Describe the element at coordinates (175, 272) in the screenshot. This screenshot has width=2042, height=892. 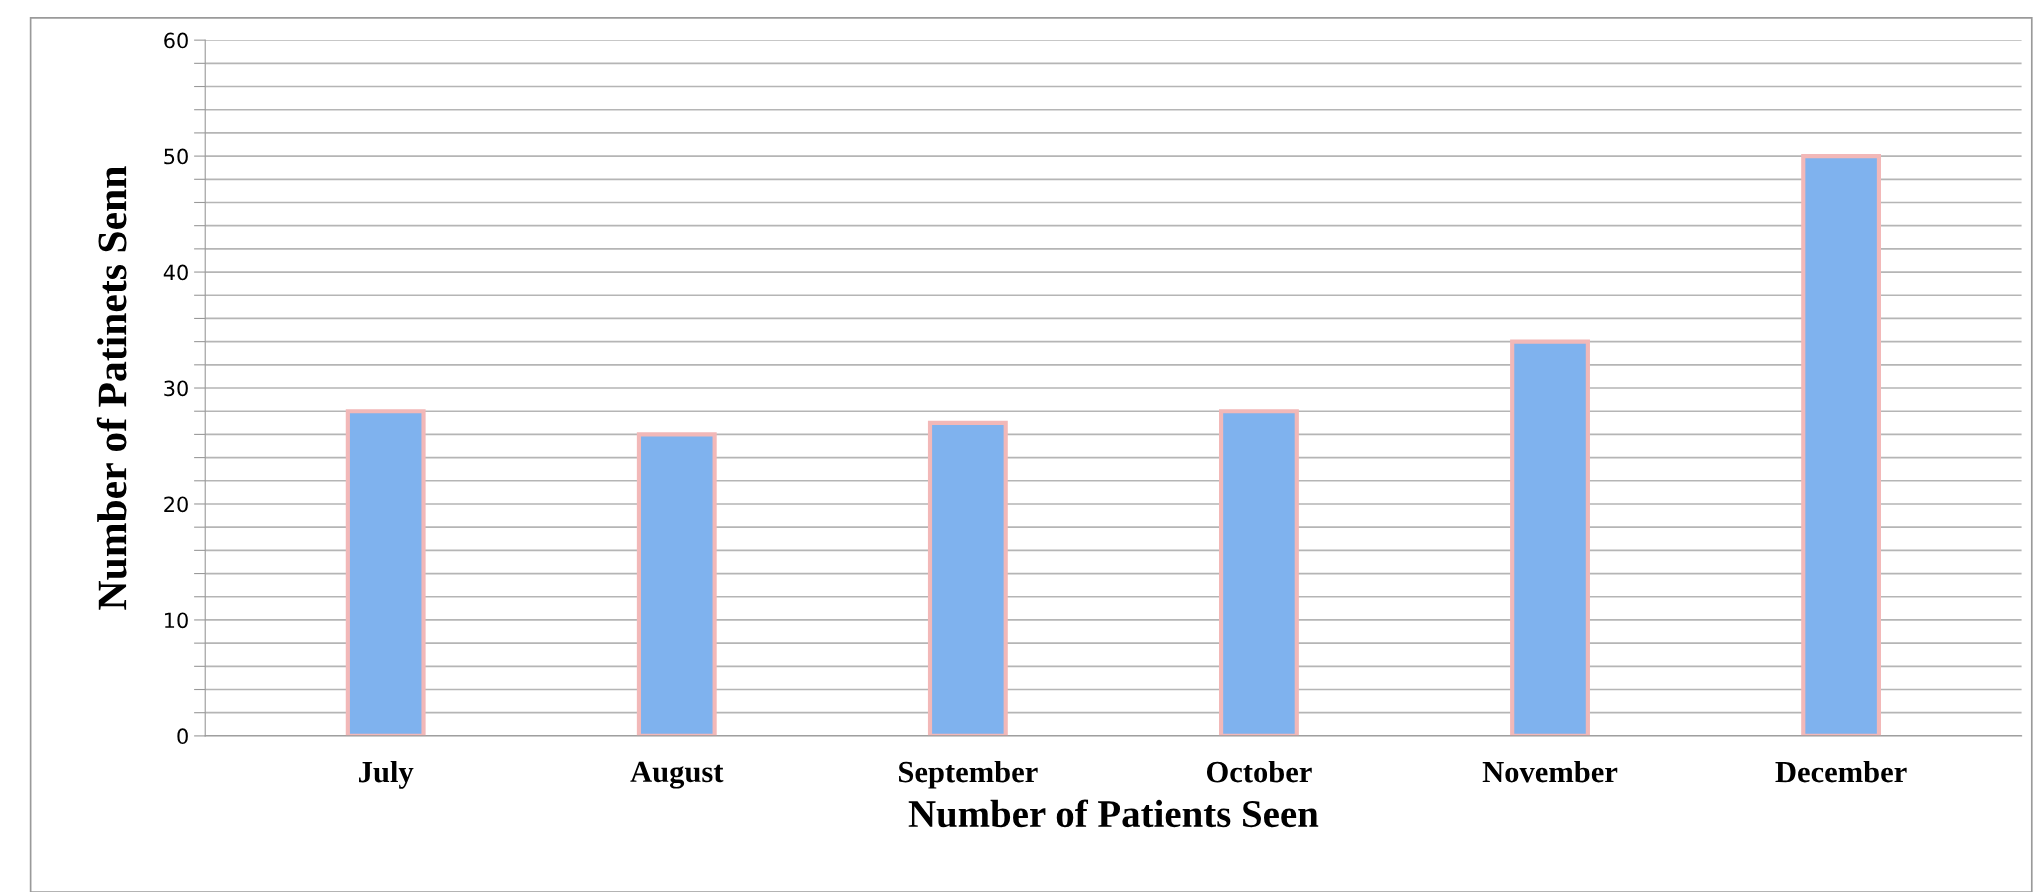
I see `y-tick-label: 40` at that location.